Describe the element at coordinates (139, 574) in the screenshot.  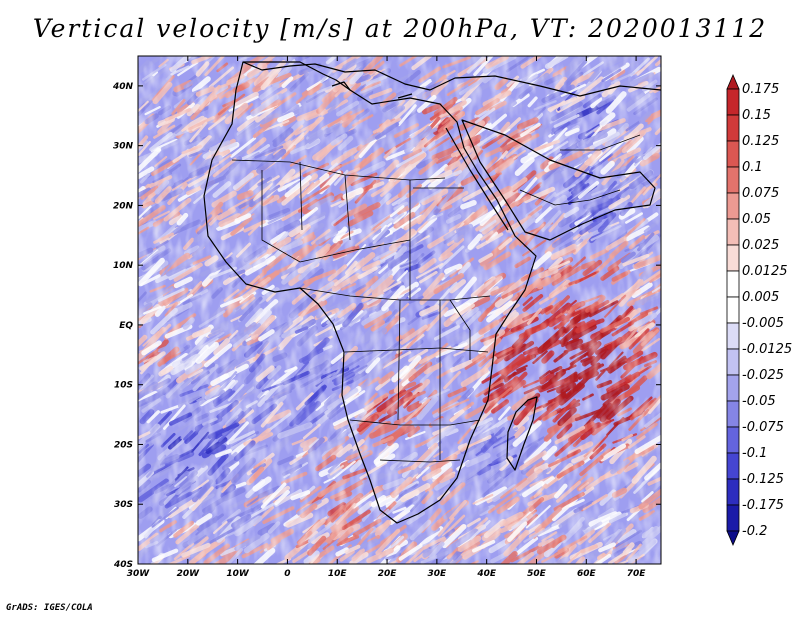
I see `lon-tick-label: 30W` at that location.